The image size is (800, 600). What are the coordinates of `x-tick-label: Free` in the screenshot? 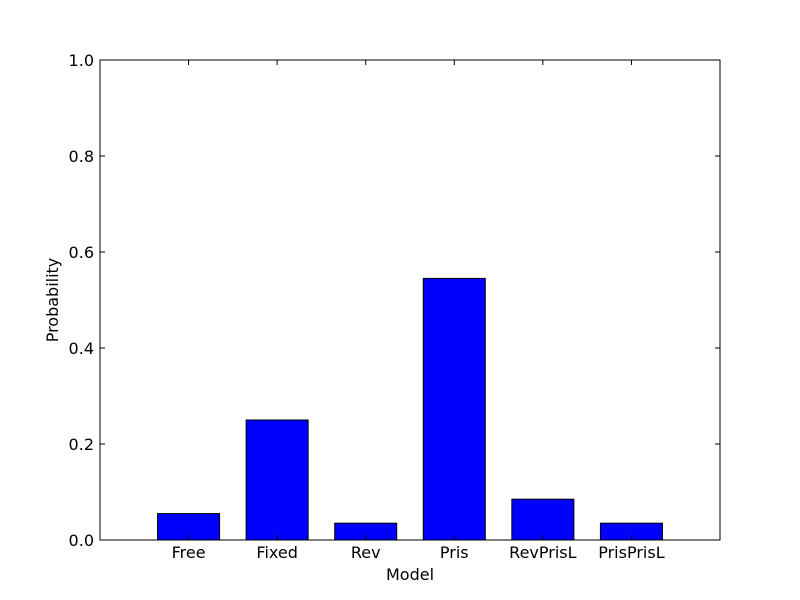 It's located at (189, 552).